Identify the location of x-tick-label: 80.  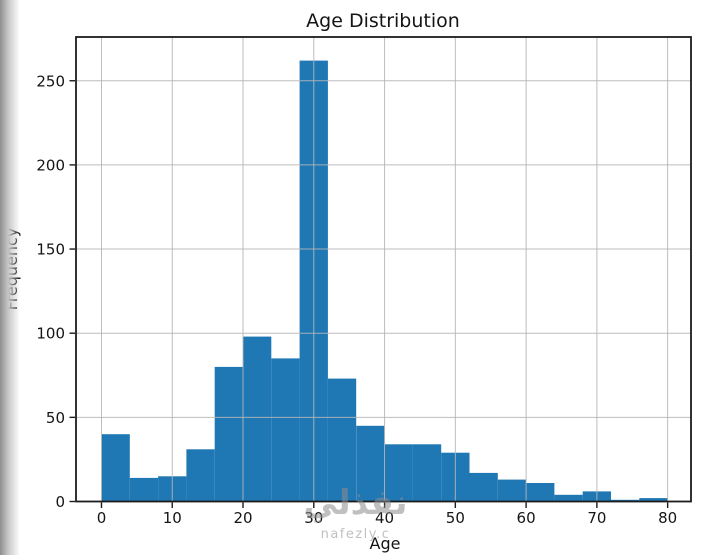
(667, 518).